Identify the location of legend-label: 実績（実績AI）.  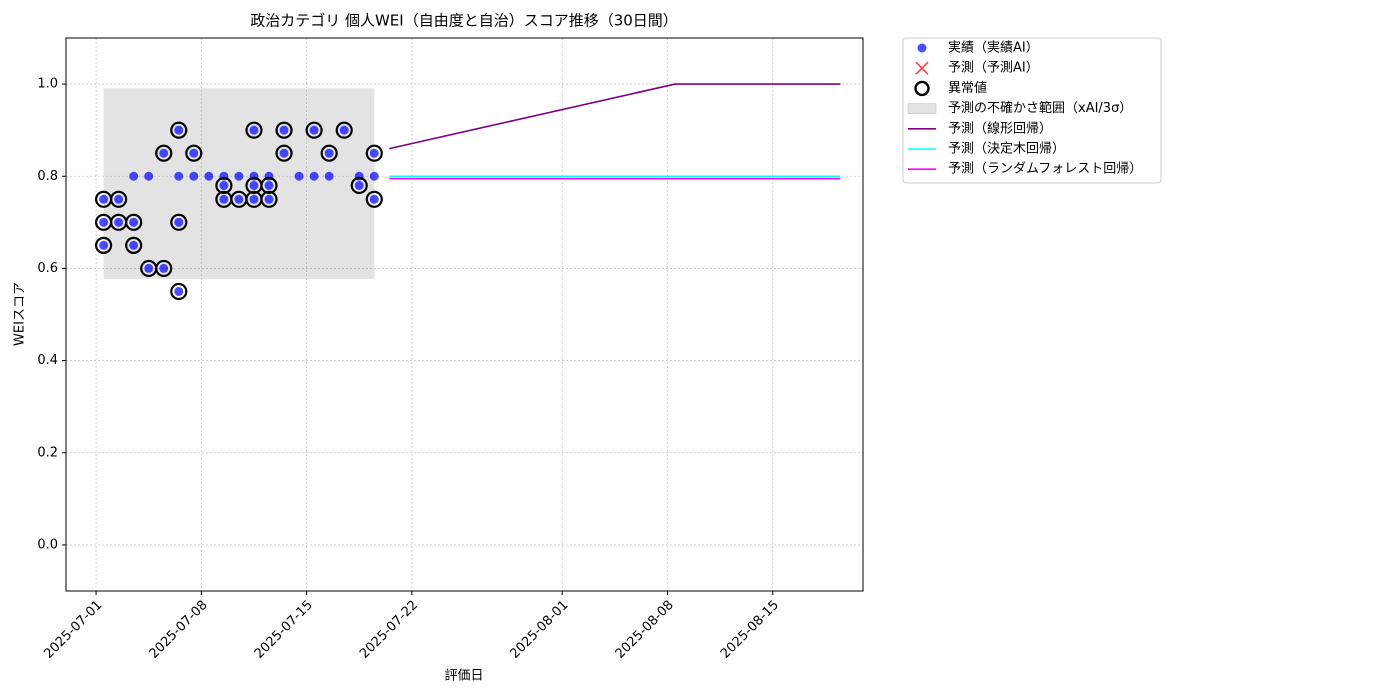
(993, 48).